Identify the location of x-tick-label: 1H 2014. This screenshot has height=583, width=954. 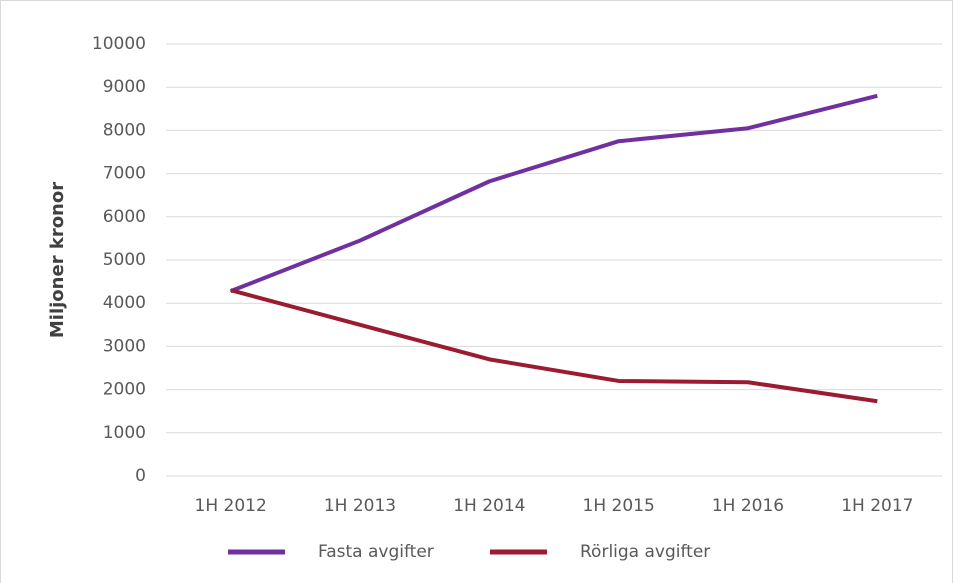
(489, 506).